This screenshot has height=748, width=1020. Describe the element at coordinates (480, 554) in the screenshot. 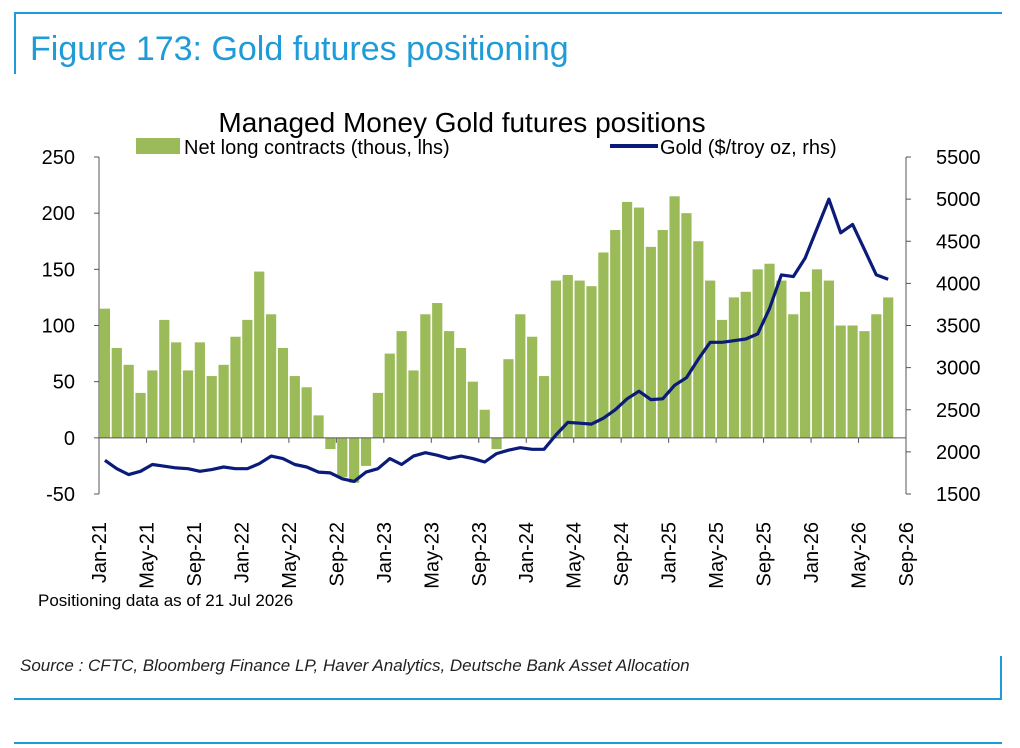

I see `x-tick-label: Sep-23` at that location.